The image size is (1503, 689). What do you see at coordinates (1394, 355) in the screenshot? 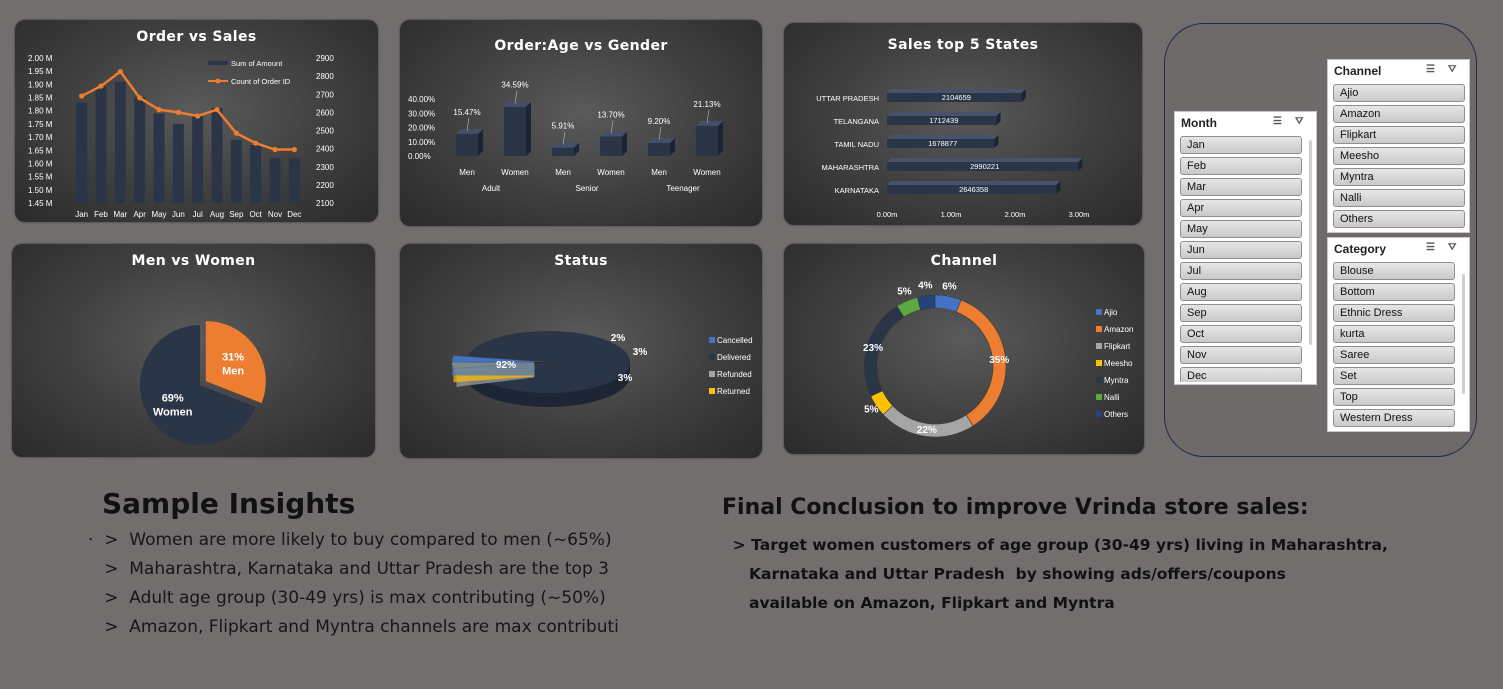
I see `slicer-item: Saree` at bounding box center [1394, 355].